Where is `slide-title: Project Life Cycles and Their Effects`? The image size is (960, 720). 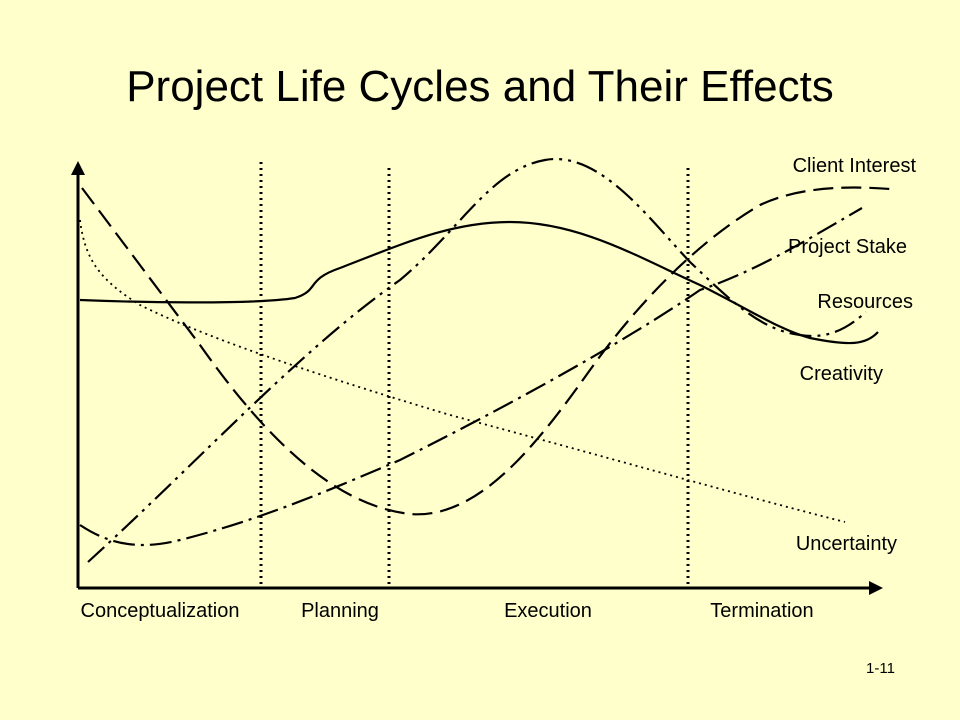
slide-title: Project Life Cycles and Their Effects is located at coordinates (480, 86).